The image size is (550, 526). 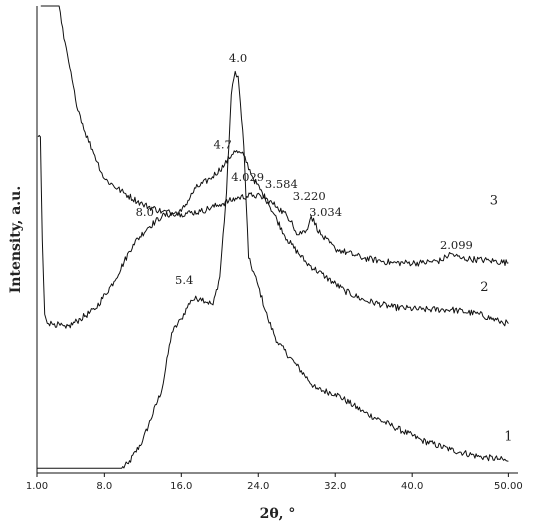 I want to click on x-tick-label-32-0: 32.0, so click(x=335, y=486).